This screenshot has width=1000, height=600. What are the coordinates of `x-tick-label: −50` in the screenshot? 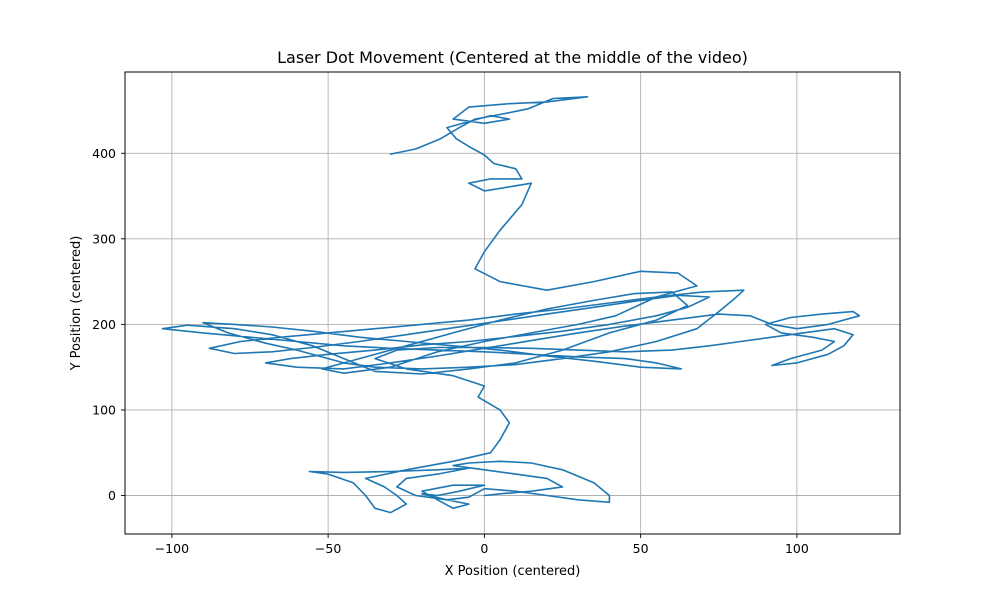 It's located at (328, 548).